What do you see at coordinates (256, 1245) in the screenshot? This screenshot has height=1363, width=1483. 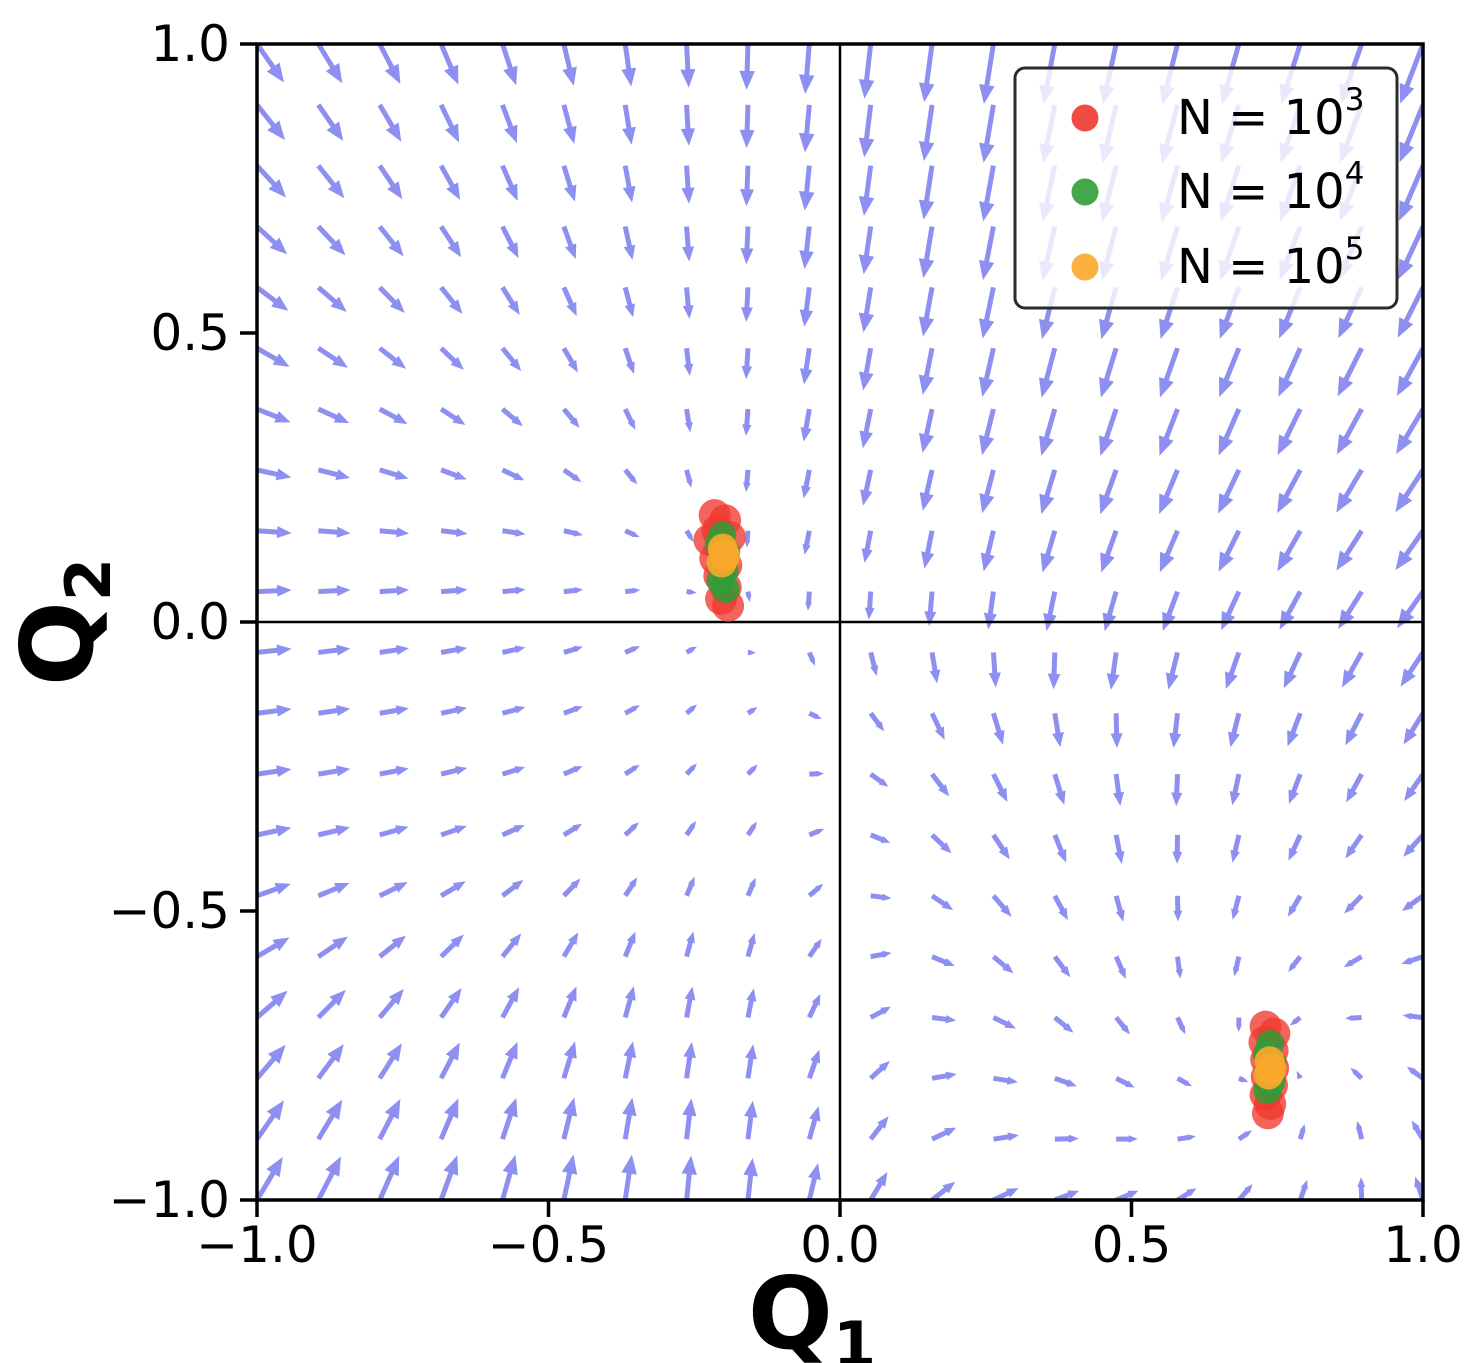 I see `x-tick-label: −1.0` at bounding box center [256, 1245].